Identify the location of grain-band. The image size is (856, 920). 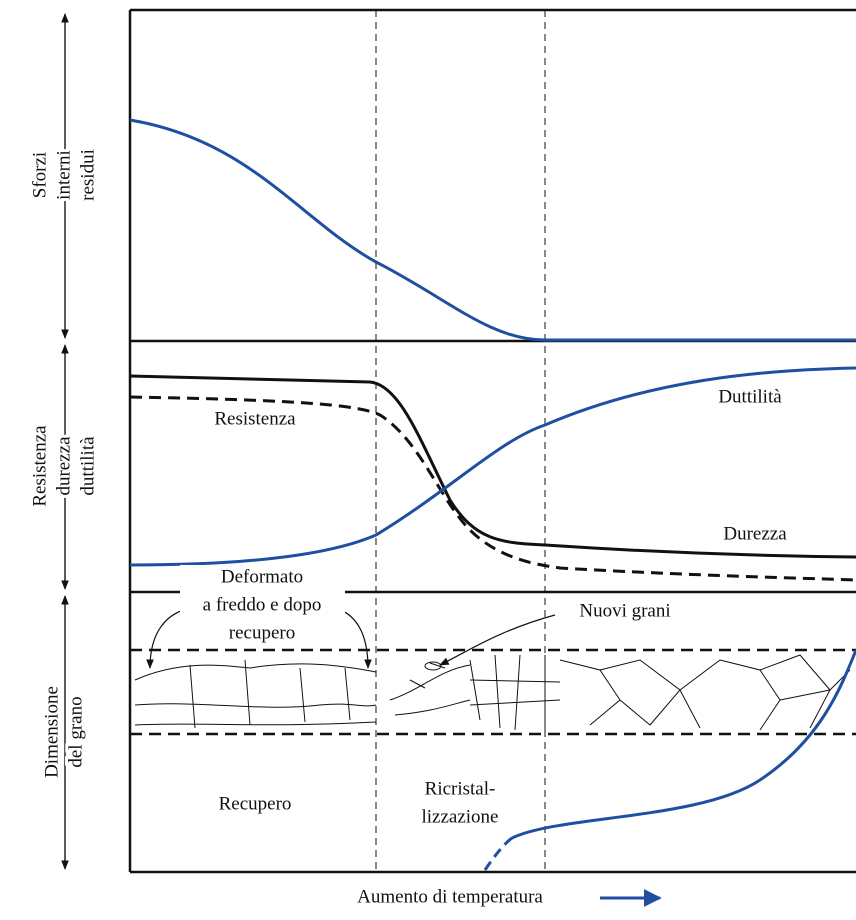
(493, 692).